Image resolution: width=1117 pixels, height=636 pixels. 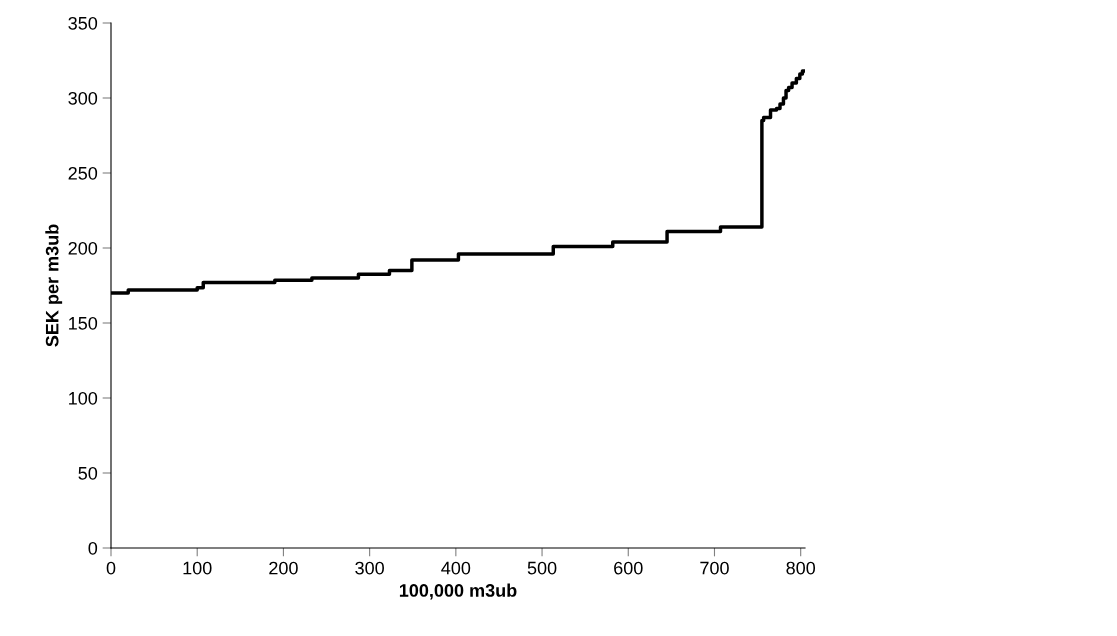 What do you see at coordinates (93, 548) in the screenshot?
I see `y-tick-label: 0` at bounding box center [93, 548].